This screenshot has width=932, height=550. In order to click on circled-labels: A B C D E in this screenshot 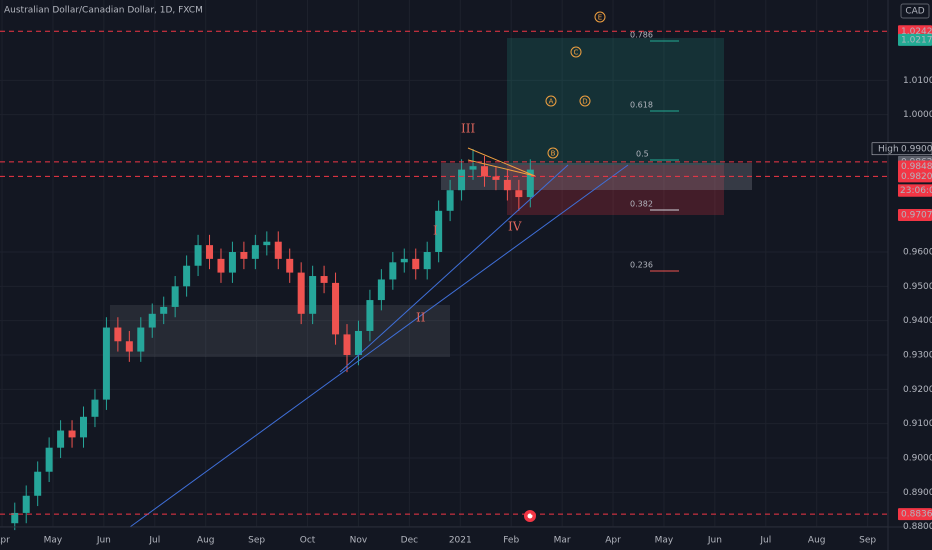, I will do `click(575, 85)`.